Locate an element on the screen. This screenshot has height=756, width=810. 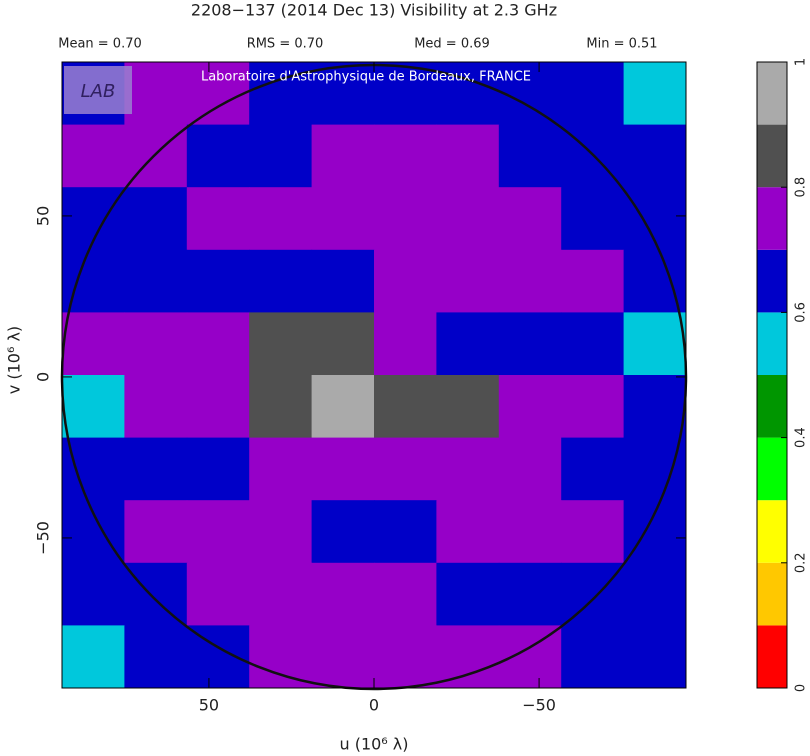
logo: LAB is located at coordinates (98, 91).